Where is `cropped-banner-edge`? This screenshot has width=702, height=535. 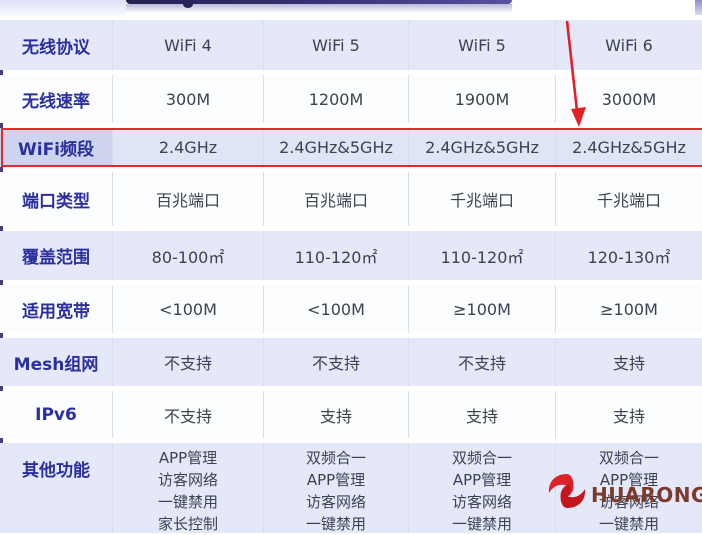 cropped-banner-edge is located at coordinates (319, 2).